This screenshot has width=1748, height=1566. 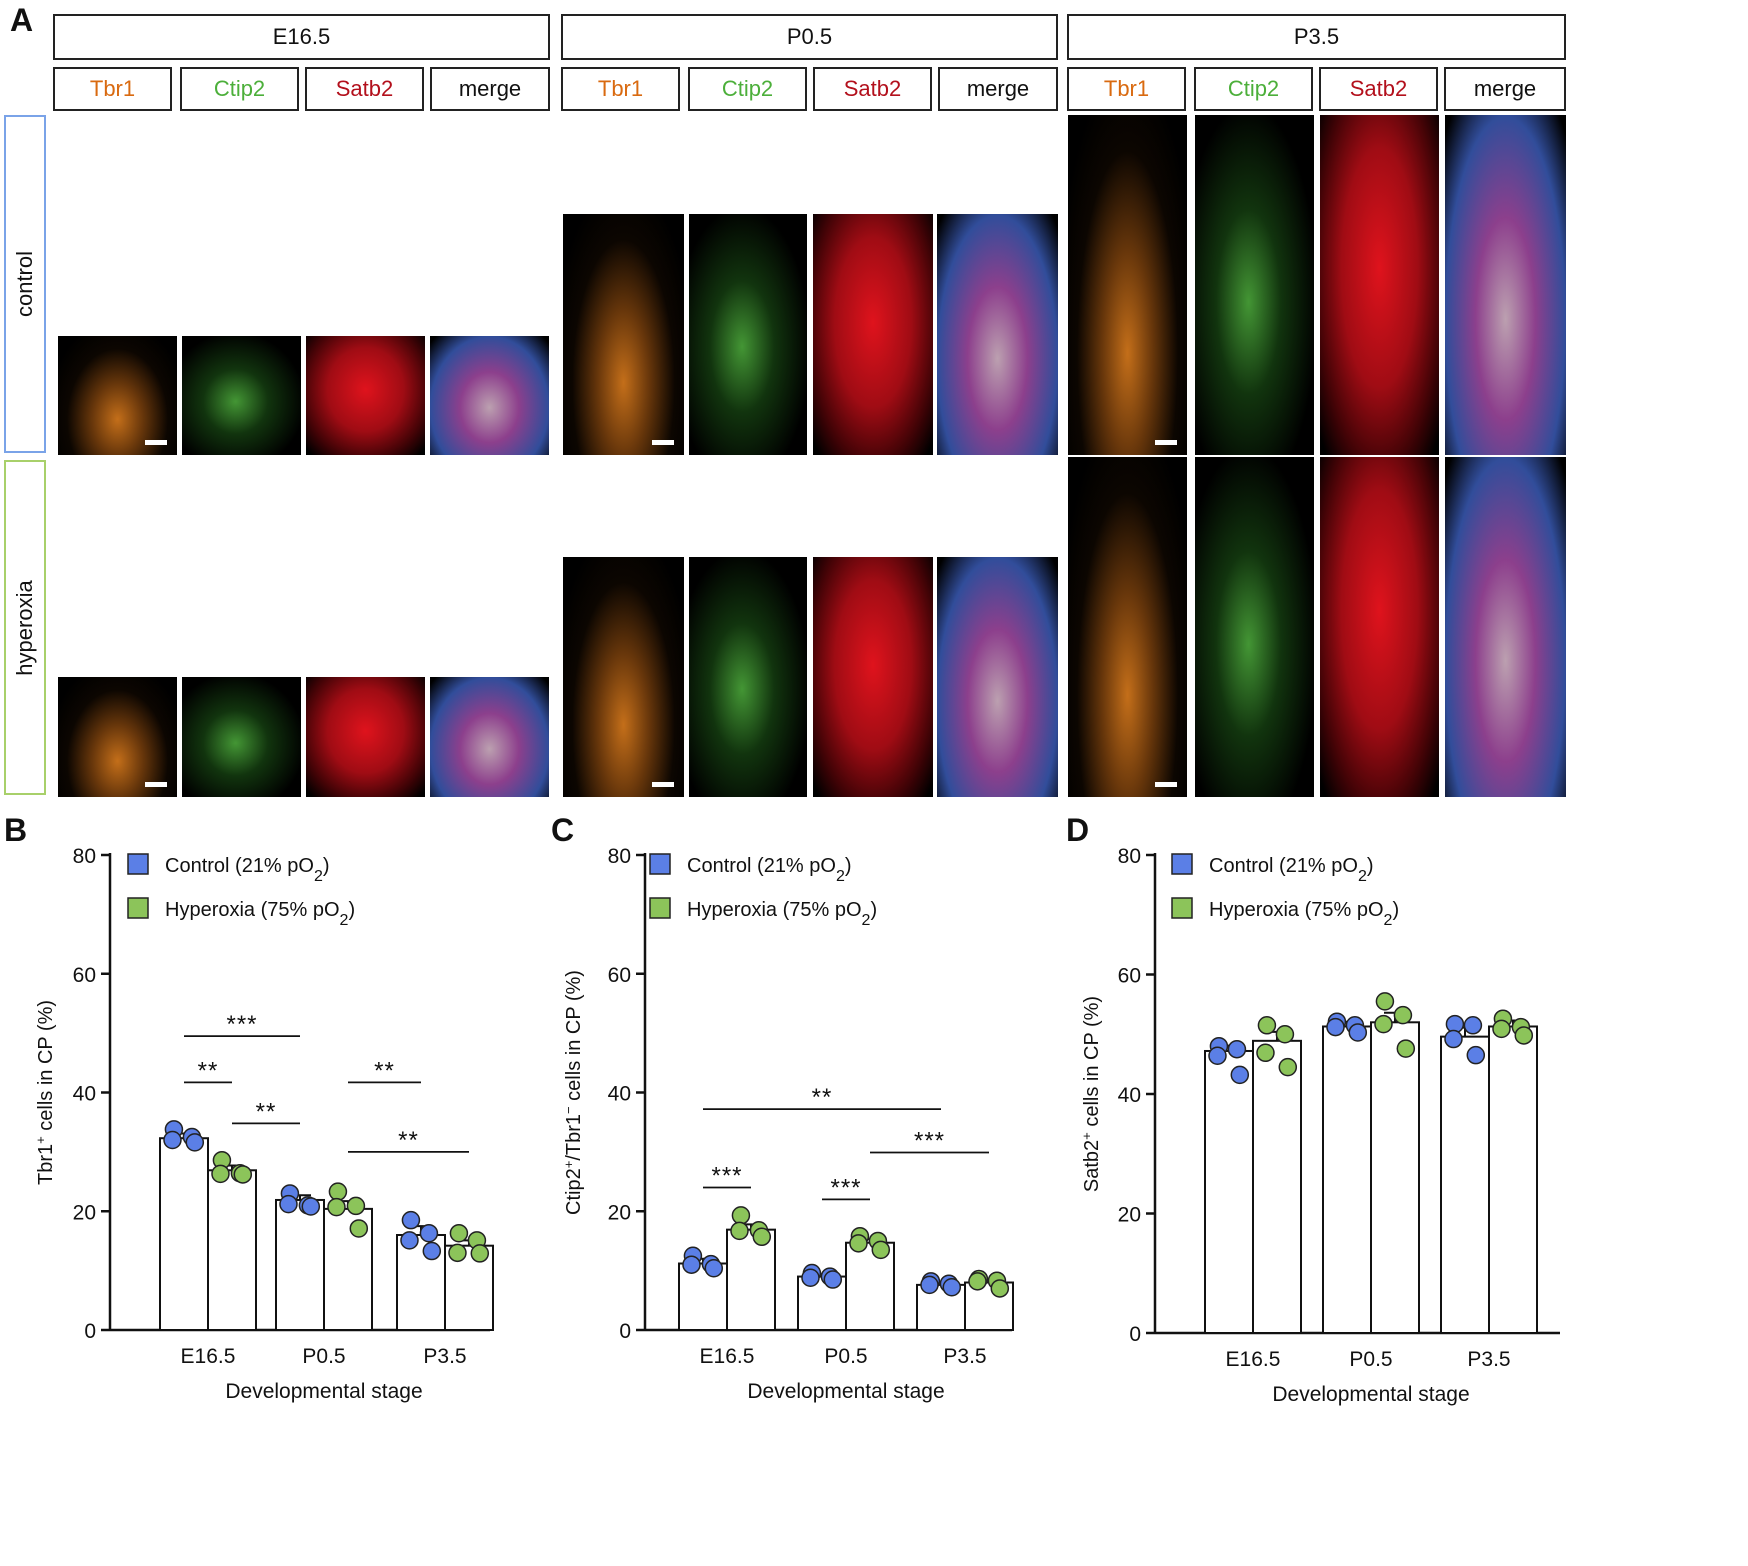 What do you see at coordinates (573, 1092) in the screenshot?
I see `y-axis-label: Ctip2+/Tbr1− cells in CP (%)` at bounding box center [573, 1092].